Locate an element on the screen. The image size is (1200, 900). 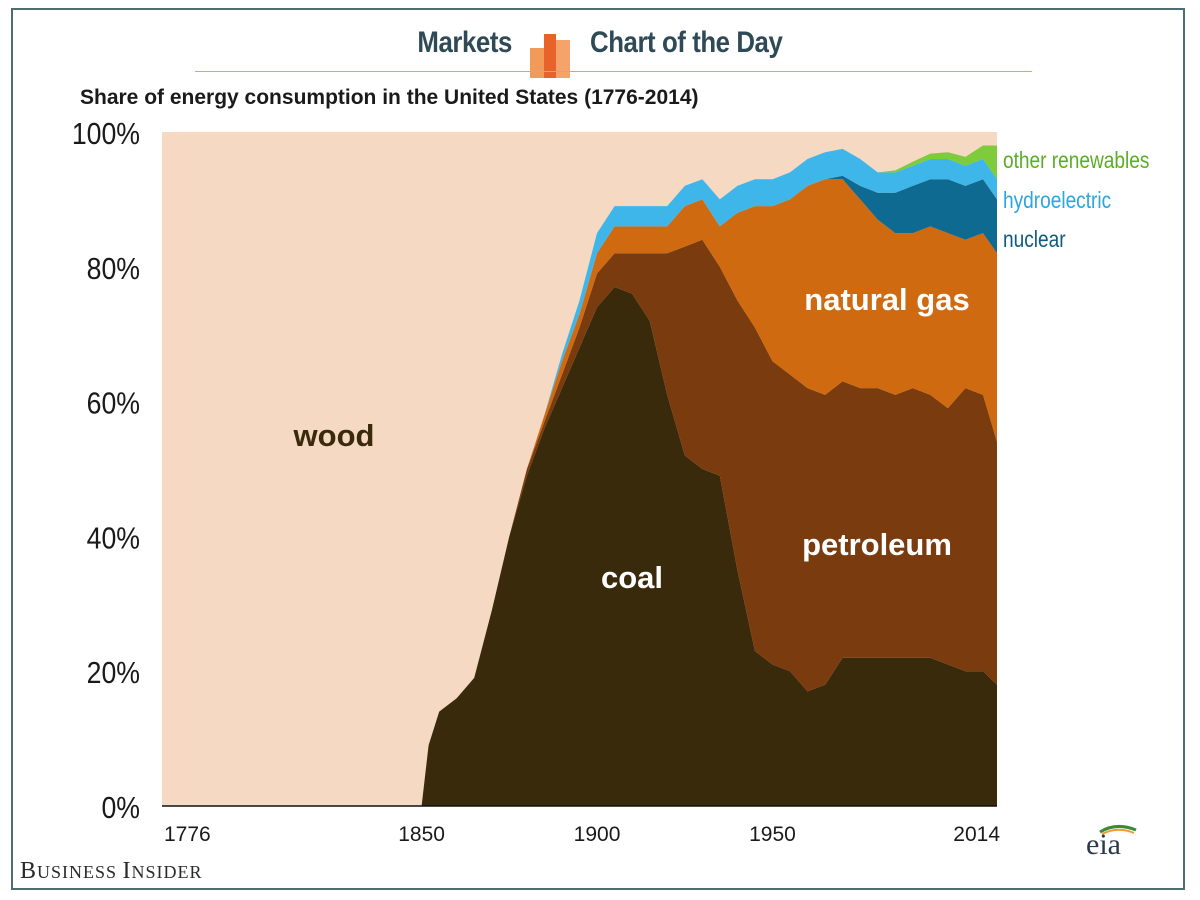
y-tick-label: 100% is located at coordinates (106, 134).